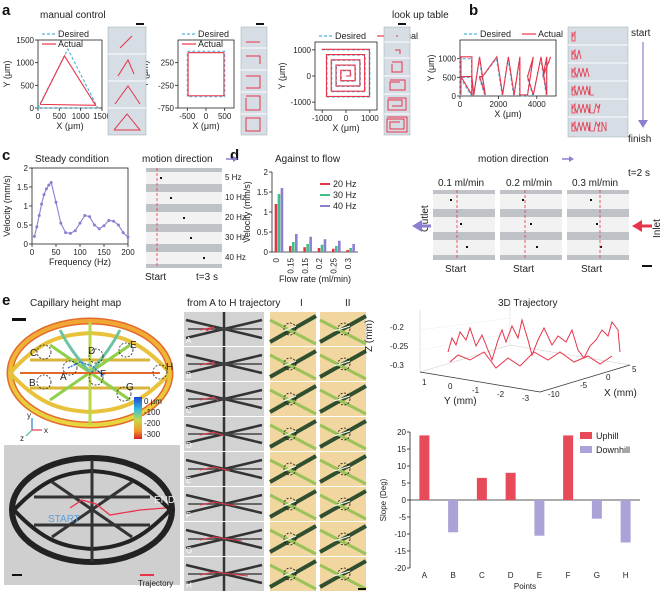 This screenshot has height=598, width=664. What do you see at coordinates (233, 303) in the screenshot?
I see `e-traj-title: from A to H trajectory` at bounding box center [233, 303].